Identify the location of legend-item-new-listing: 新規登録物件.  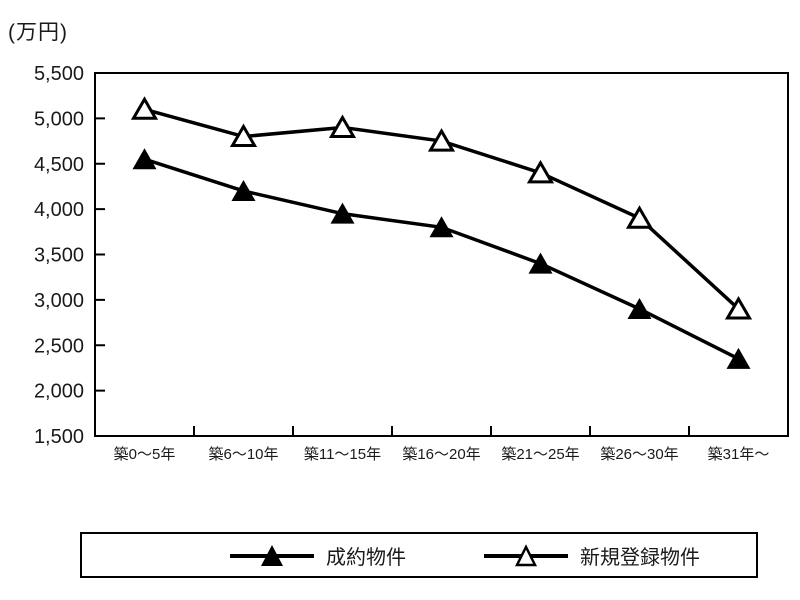
(591, 555).